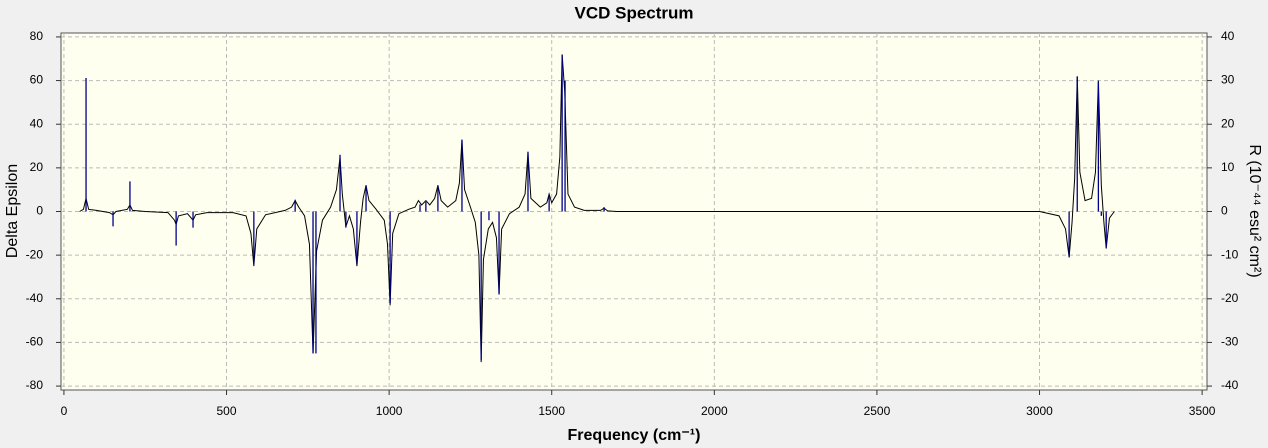 The width and height of the screenshot is (1268, 448). What do you see at coordinates (877, 411) in the screenshot?
I see `x-tick-label: 2500` at bounding box center [877, 411].